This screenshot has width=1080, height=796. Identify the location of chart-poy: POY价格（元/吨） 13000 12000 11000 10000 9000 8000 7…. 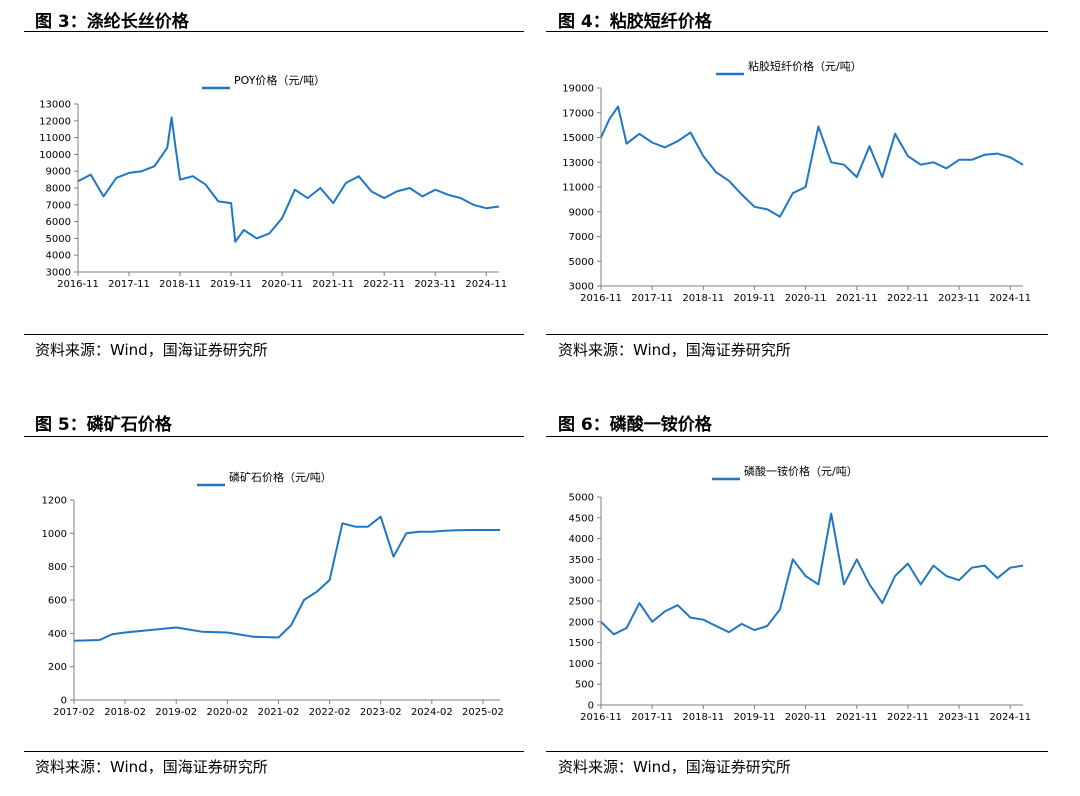
(273, 181).